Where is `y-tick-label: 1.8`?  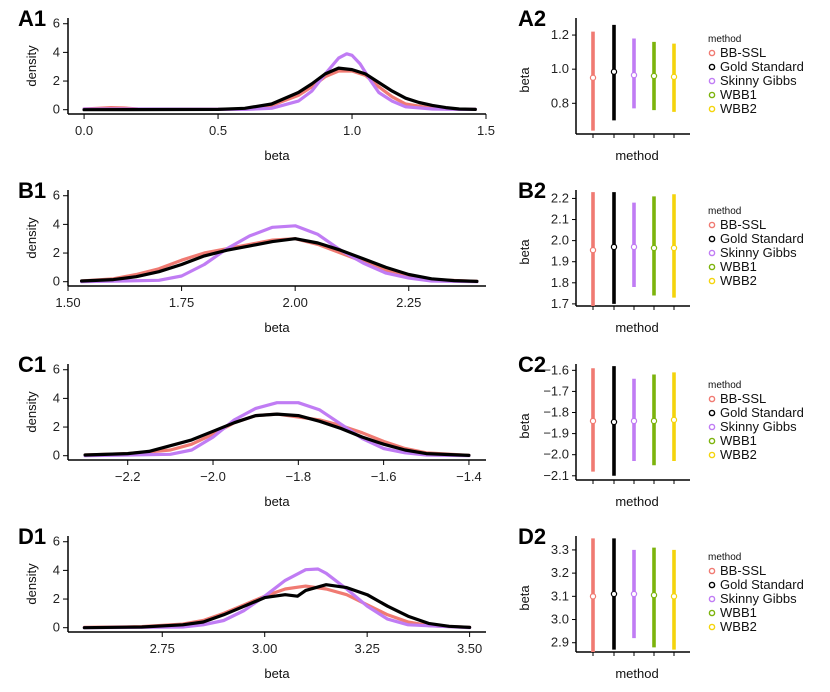 y-tick-label: 1.8 is located at coordinates (560, 282).